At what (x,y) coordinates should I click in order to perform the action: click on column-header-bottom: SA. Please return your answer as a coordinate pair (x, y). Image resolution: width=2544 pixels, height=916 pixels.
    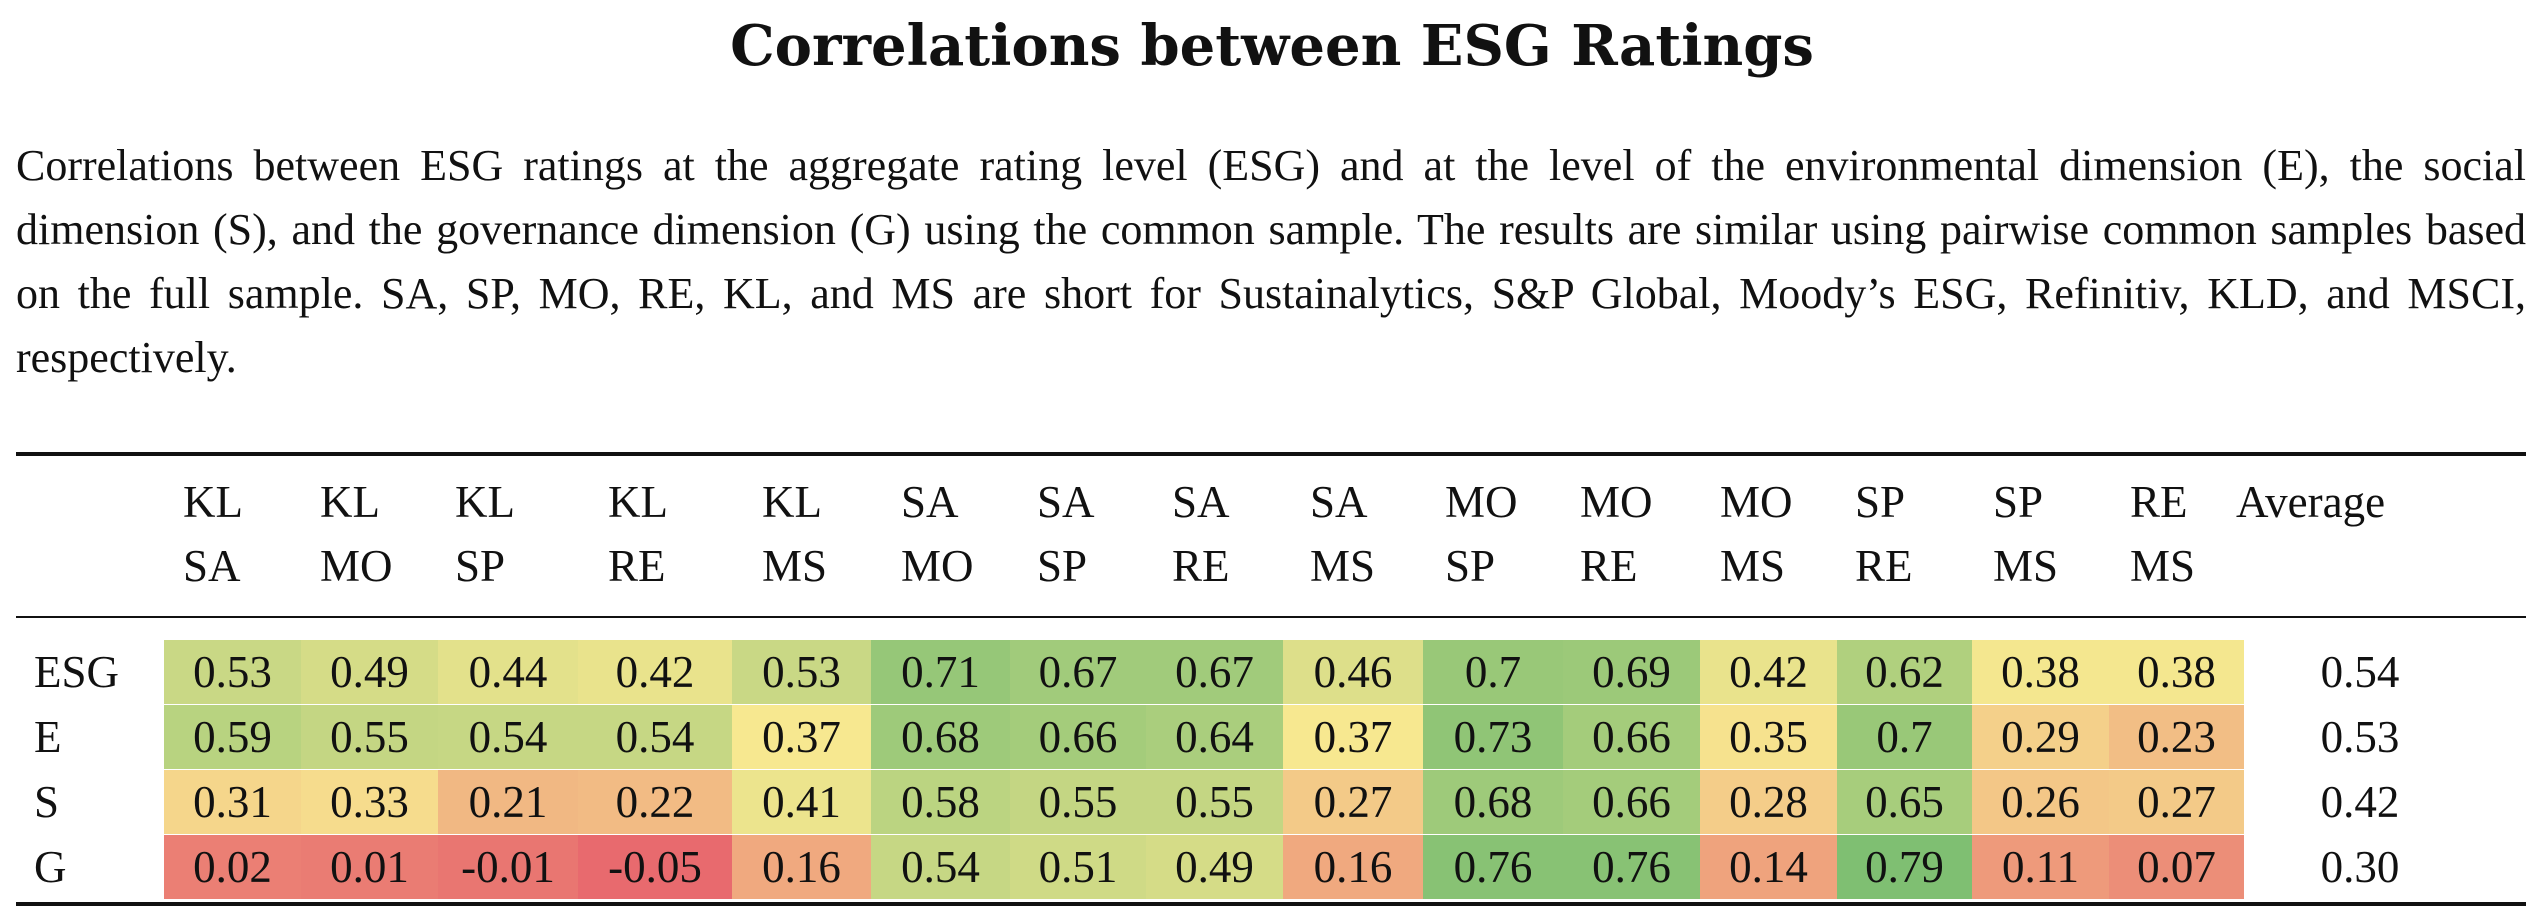
    Looking at the image, I should click on (212, 566).